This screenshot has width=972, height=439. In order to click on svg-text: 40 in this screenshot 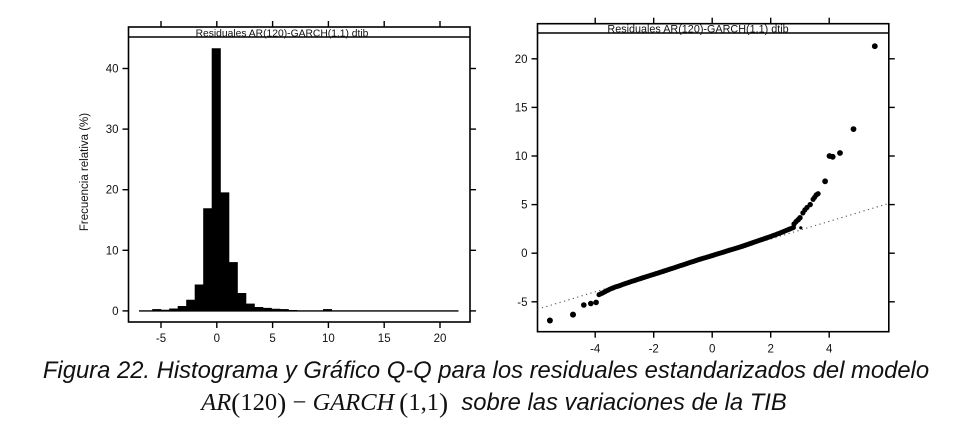, I will do `click(112, 70)`.